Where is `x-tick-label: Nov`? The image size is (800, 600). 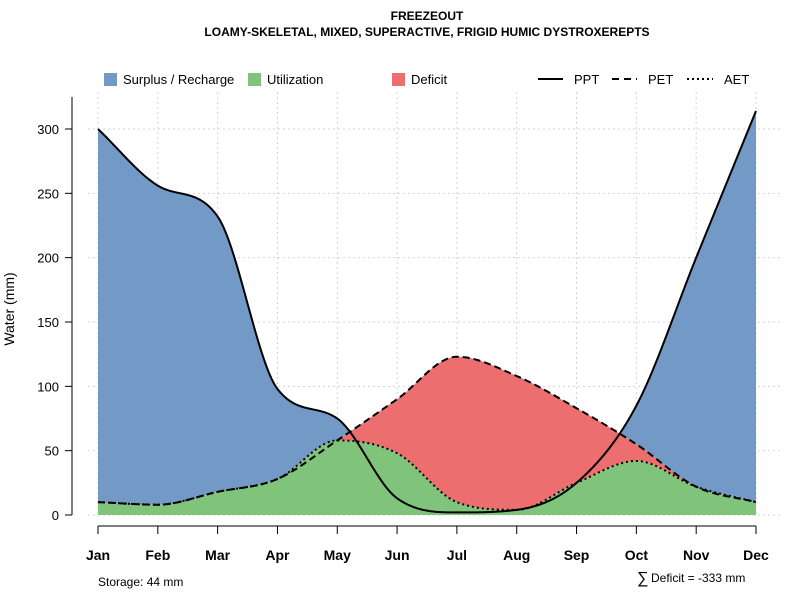 x-tick-label: Nov is located at coordinates (696, 555).